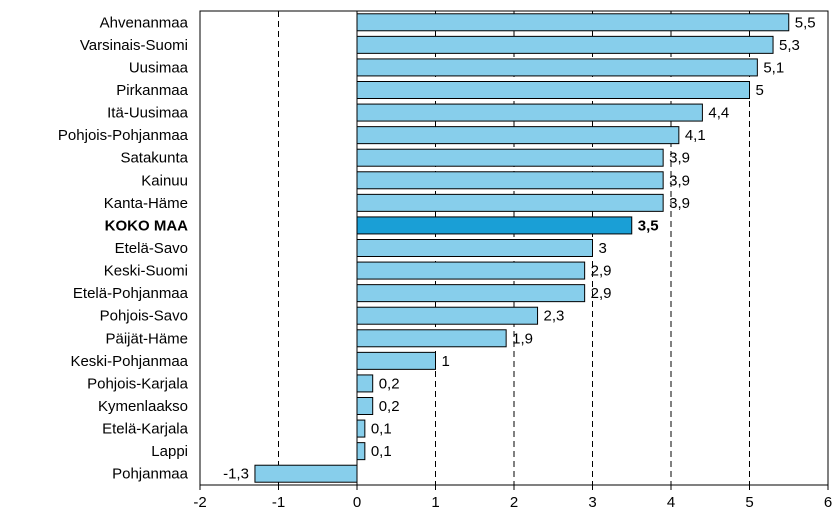 This screenshot has height=520, width=832. Describe the element at coordinates (789, 45) in the screenshot. I see `value-label: 5,3` at that location.